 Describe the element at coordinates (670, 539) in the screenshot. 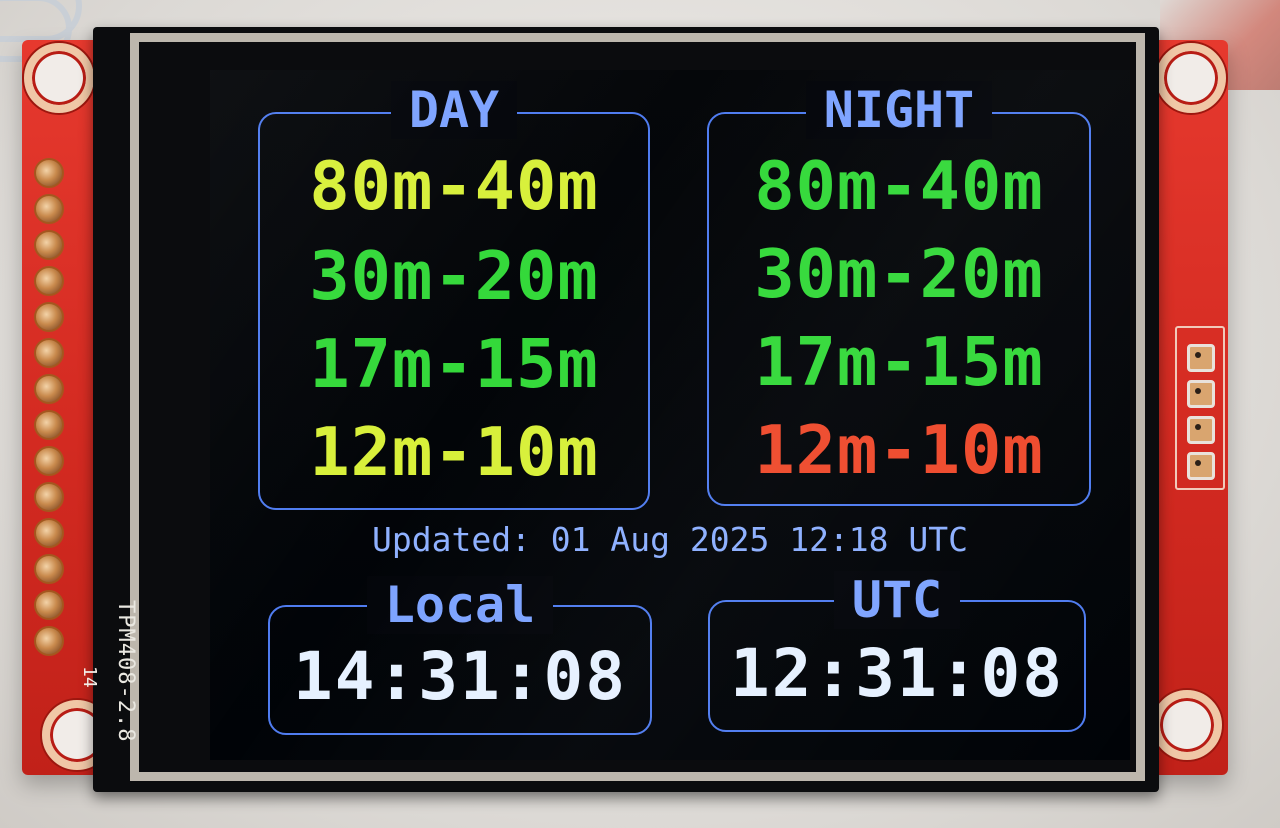

I see `updated-timestamp: Updated: 01 Aug 2025 12:18 UTC` at that location.